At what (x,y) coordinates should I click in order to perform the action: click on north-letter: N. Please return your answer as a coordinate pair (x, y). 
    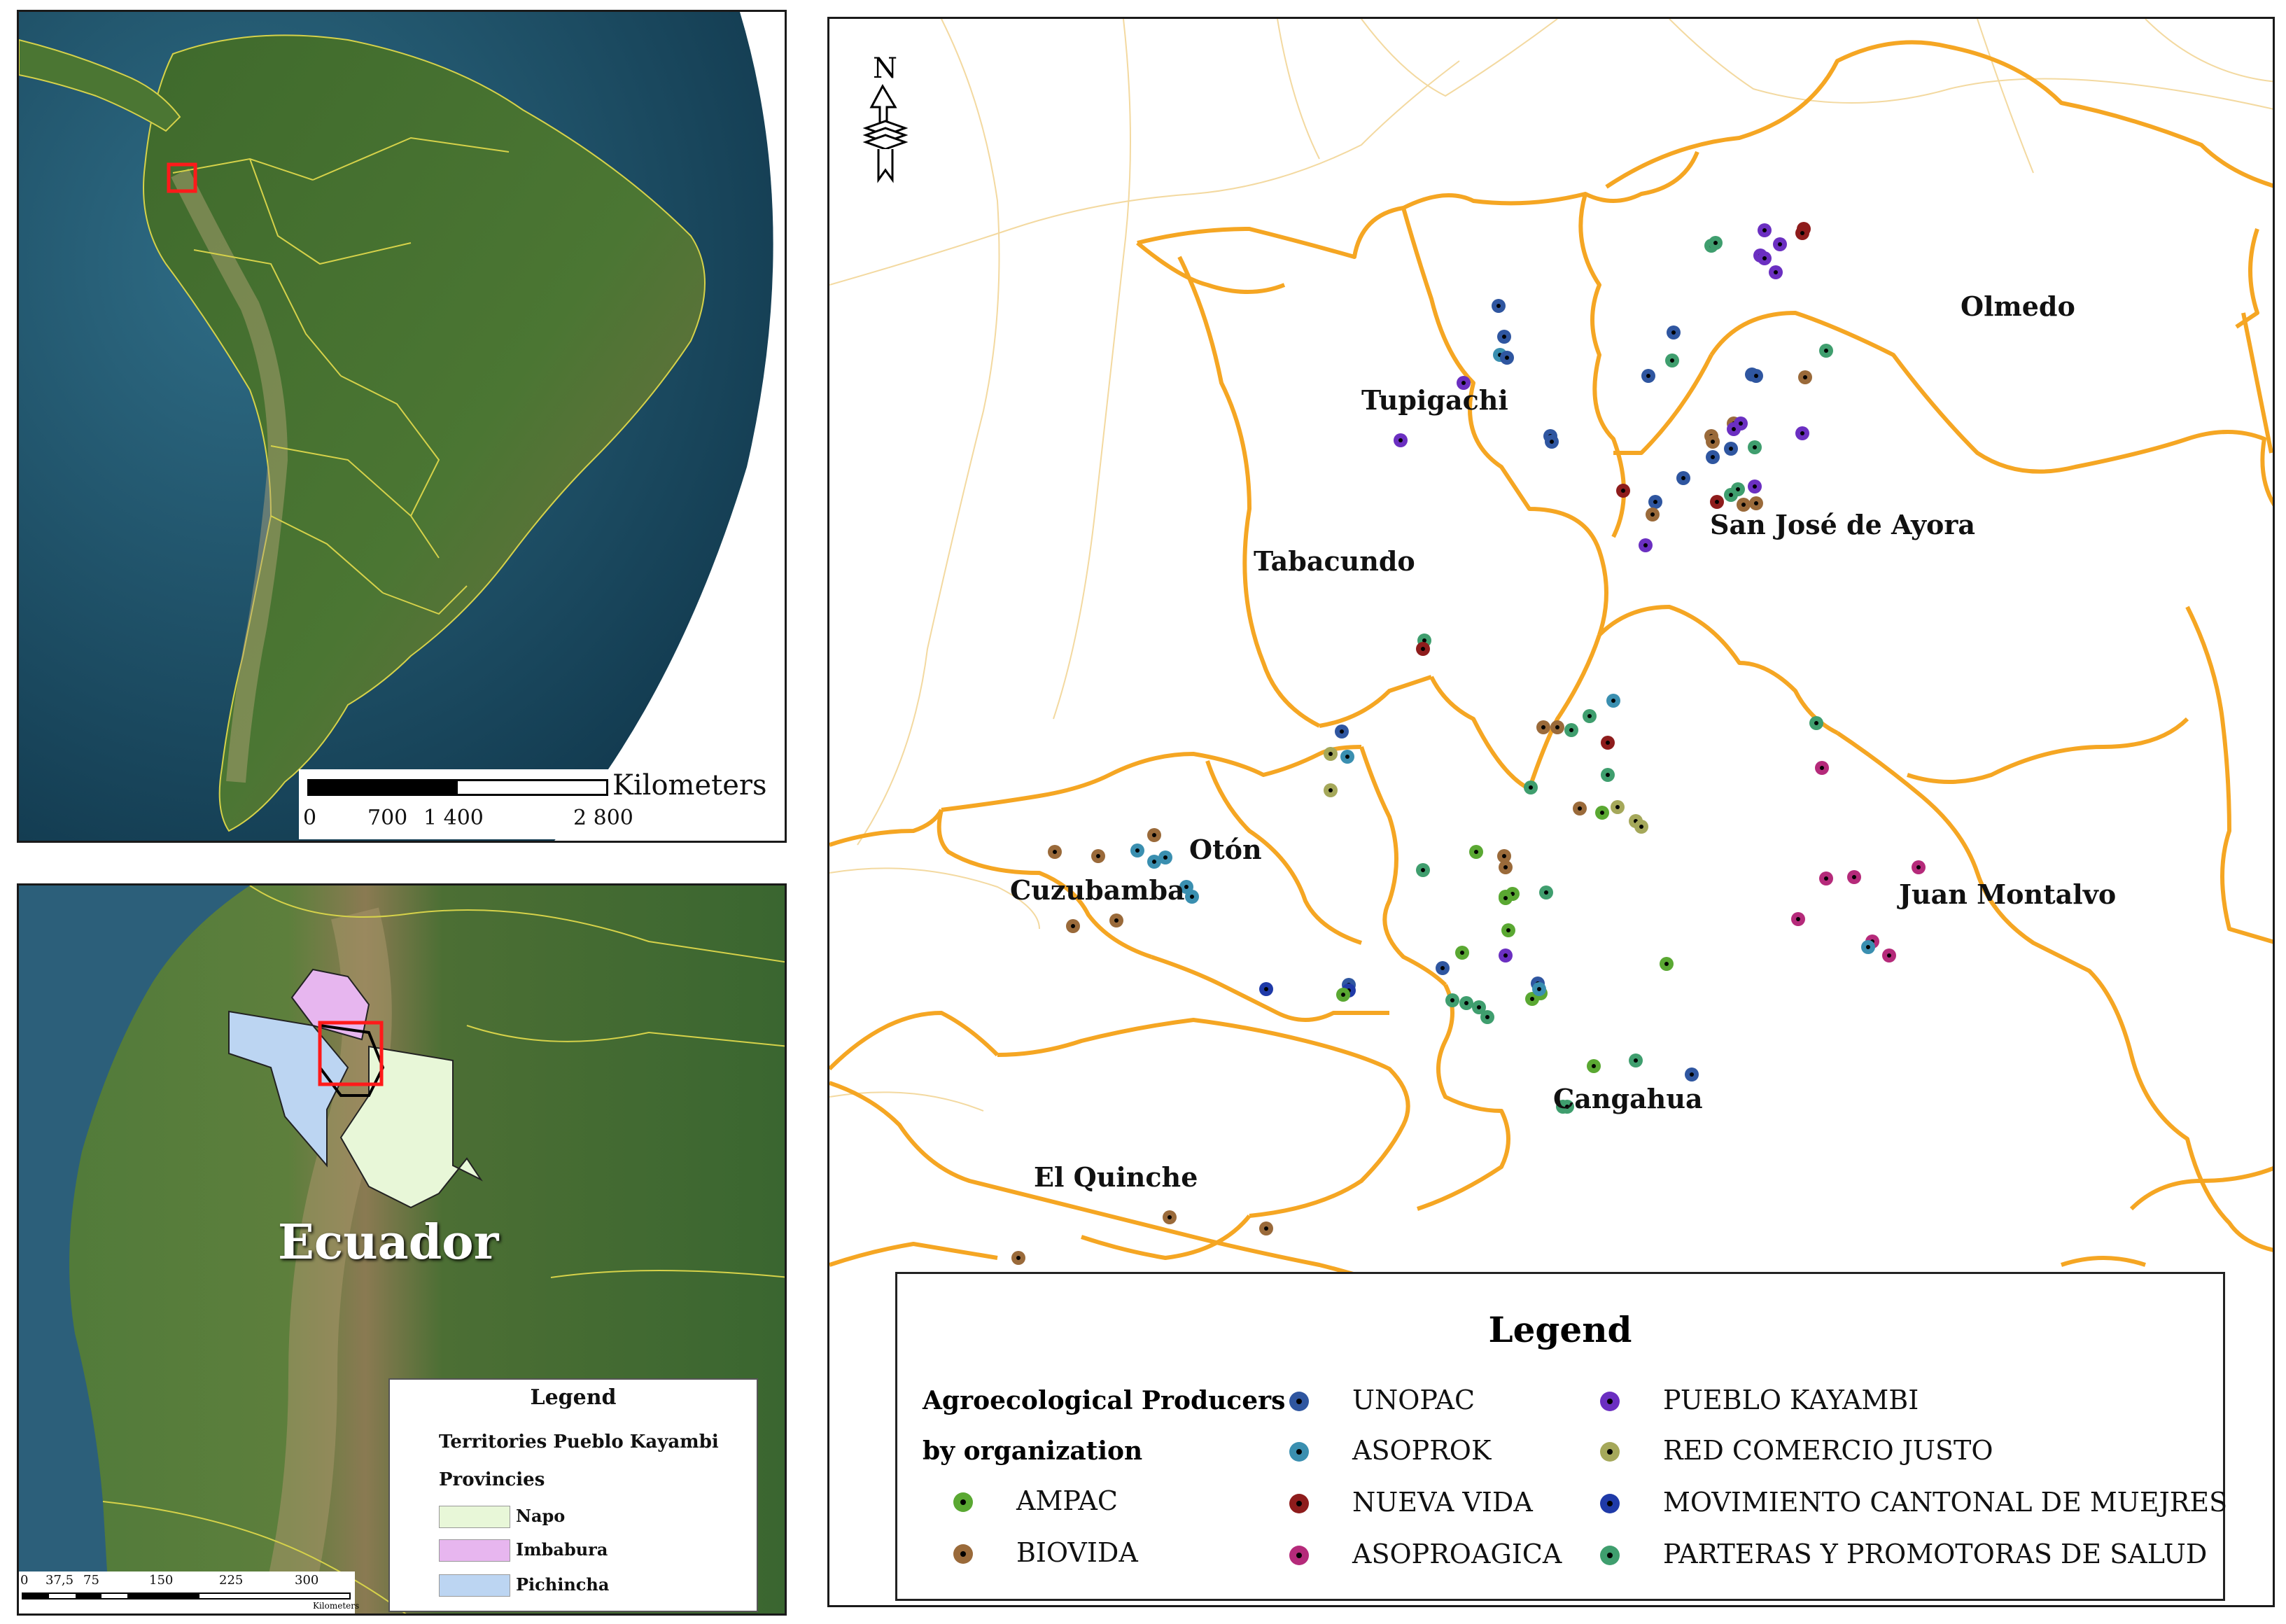
    Looking at the image, I should click on (885, 68).